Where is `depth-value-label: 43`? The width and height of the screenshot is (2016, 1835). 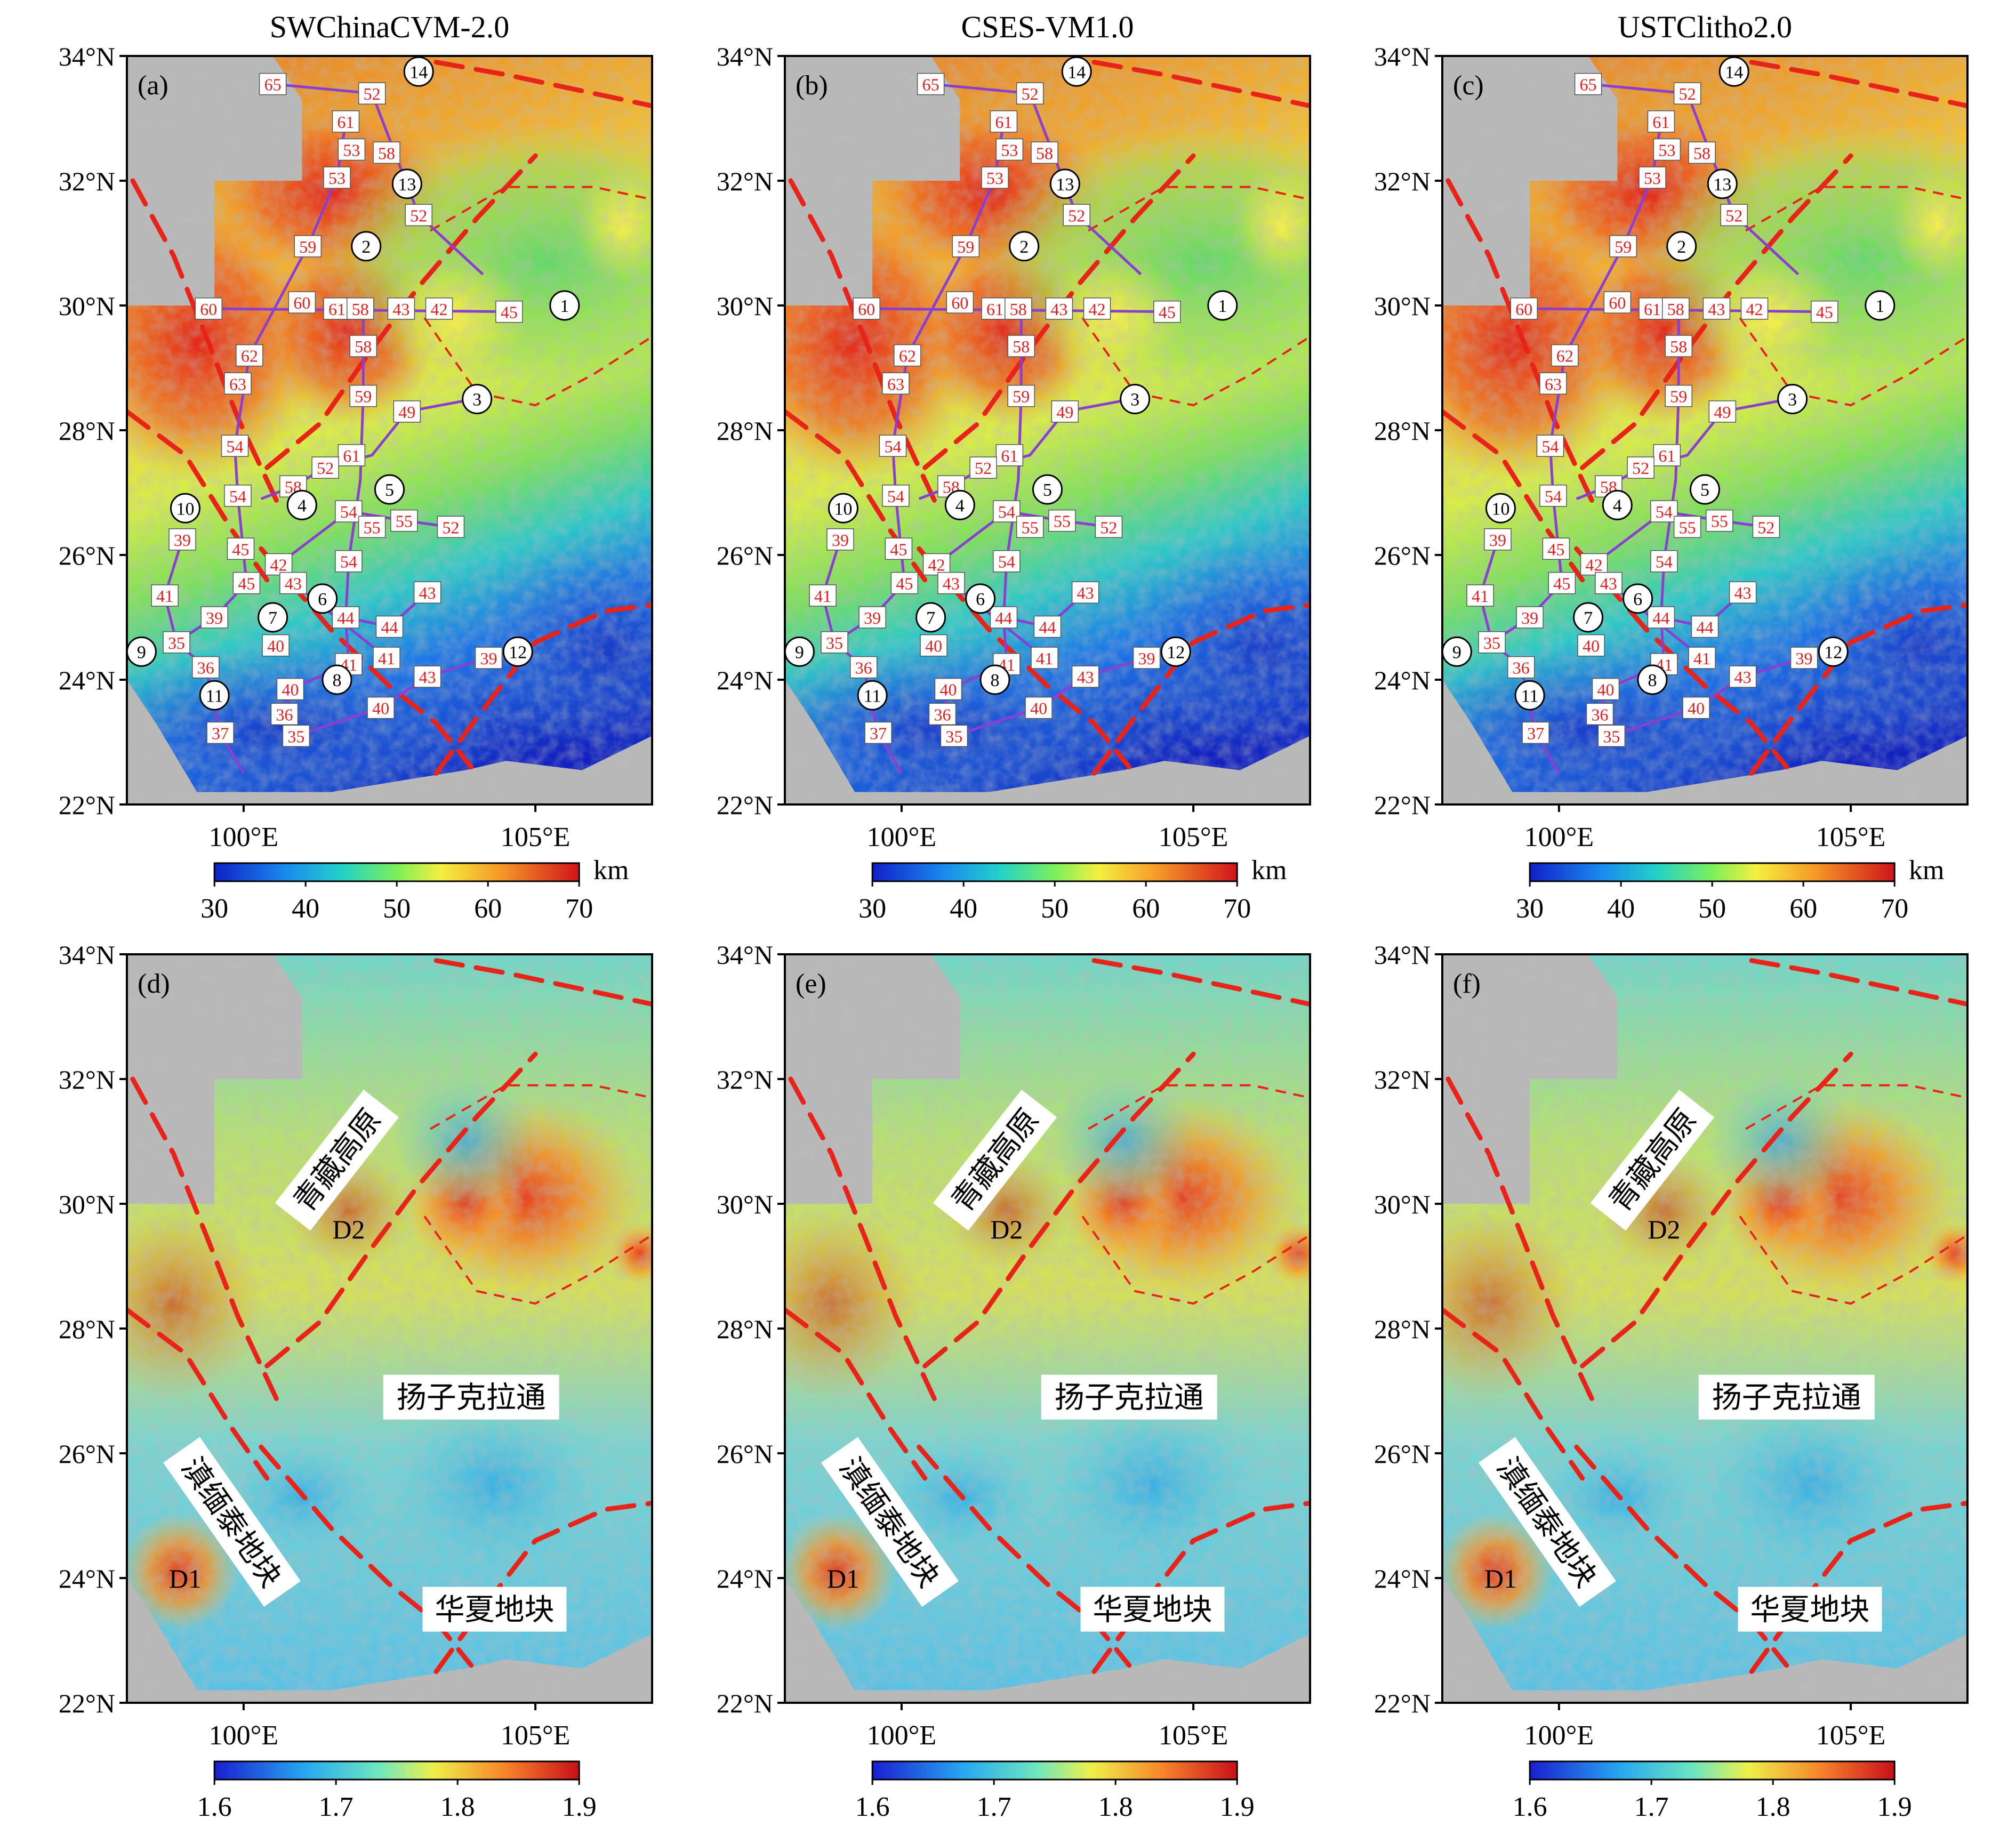
depth-value-label: 43 is located at coordinates (1609, 583).